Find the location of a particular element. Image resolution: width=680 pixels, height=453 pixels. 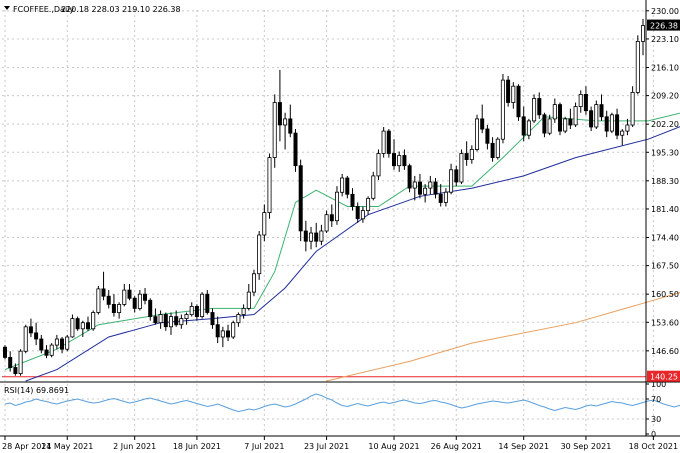

price-tick-label: 188.30 is located at coordinates (665, 181).